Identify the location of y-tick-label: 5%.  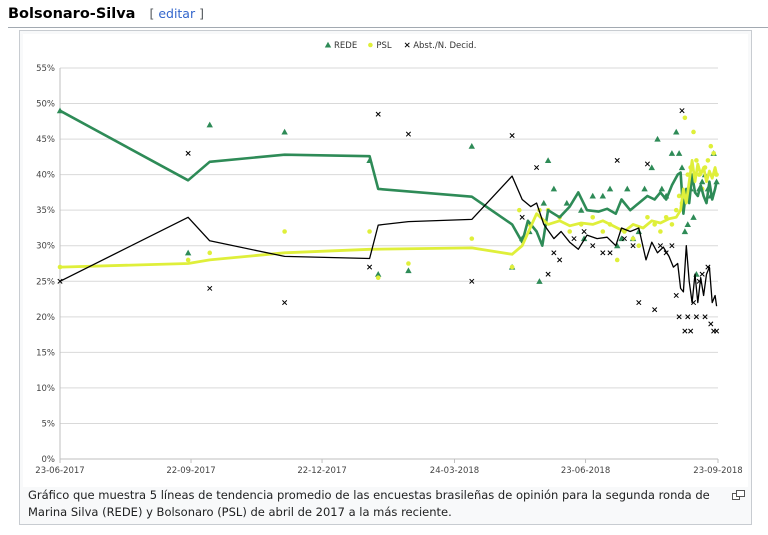
(49, 424).